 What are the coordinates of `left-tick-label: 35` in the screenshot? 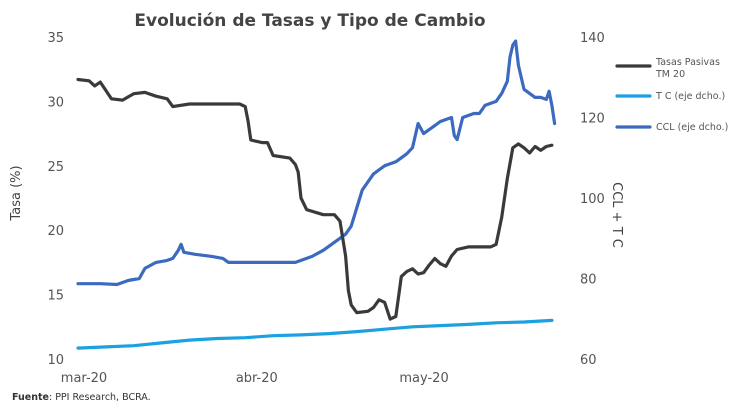 It's located at (55, 38).